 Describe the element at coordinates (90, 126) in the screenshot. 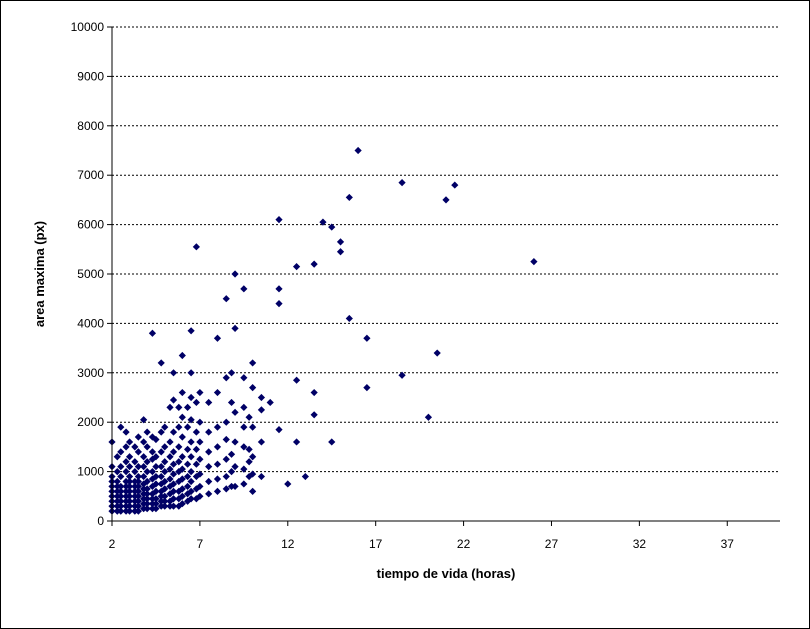

I see `y-tick-label: 8000` at that location.